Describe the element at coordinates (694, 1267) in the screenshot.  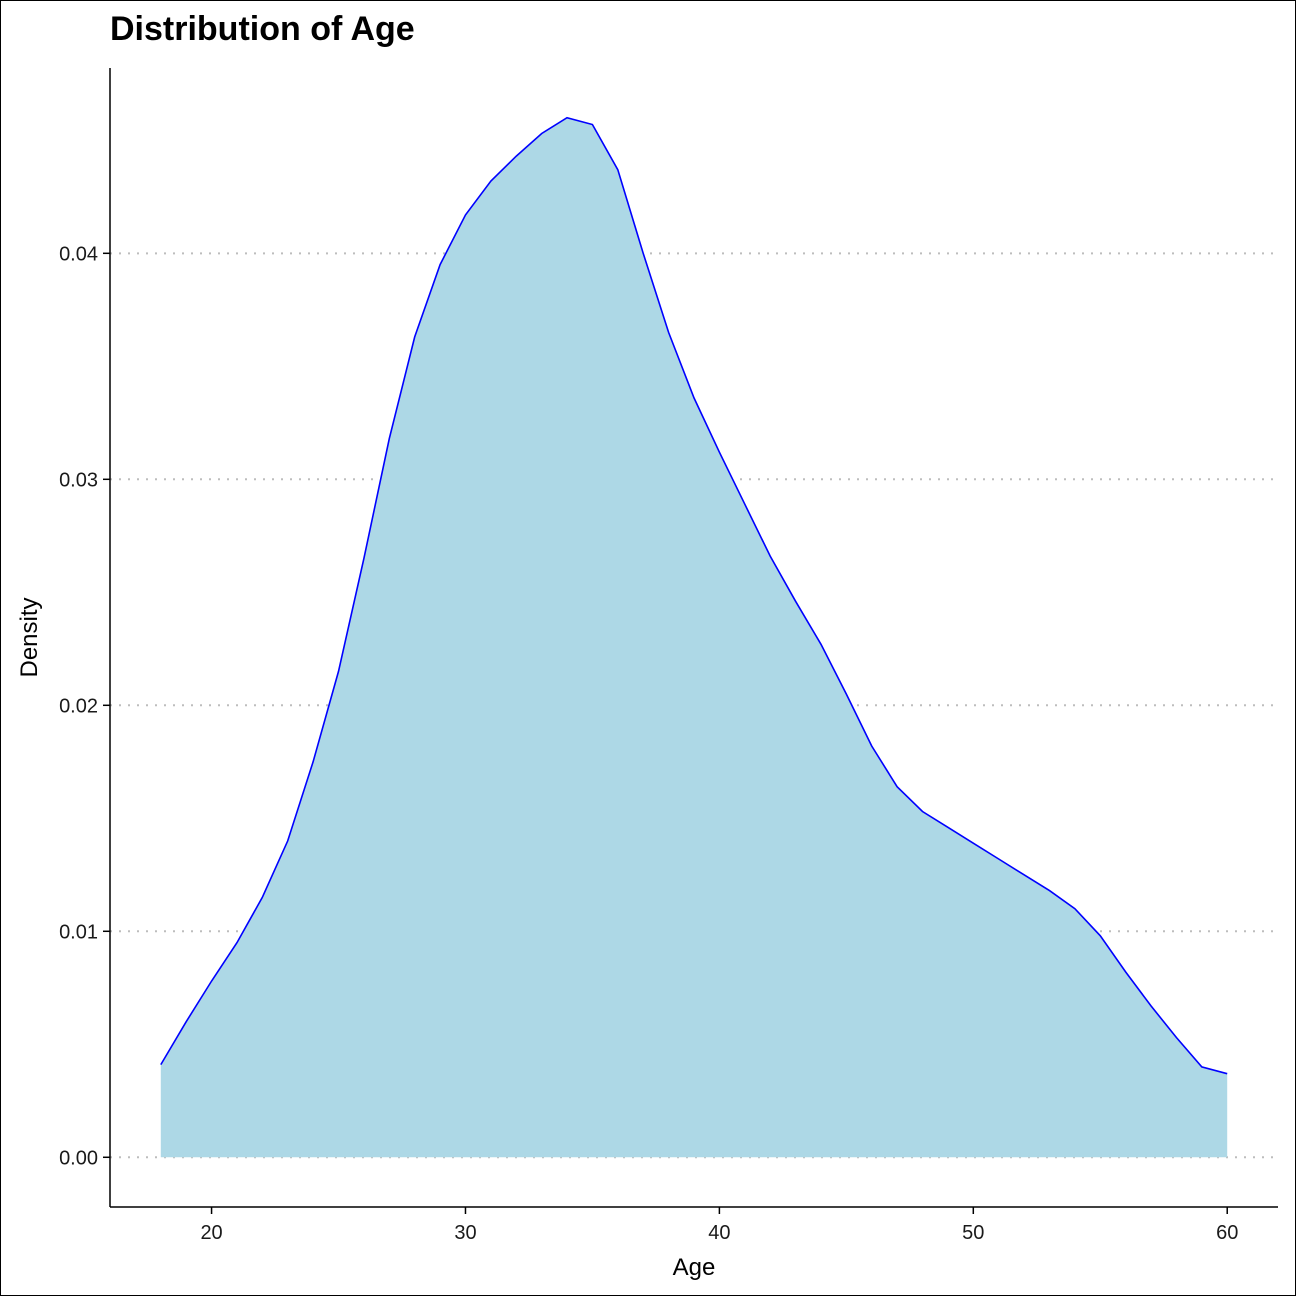
I see `x-axis-title: Age` at that location.